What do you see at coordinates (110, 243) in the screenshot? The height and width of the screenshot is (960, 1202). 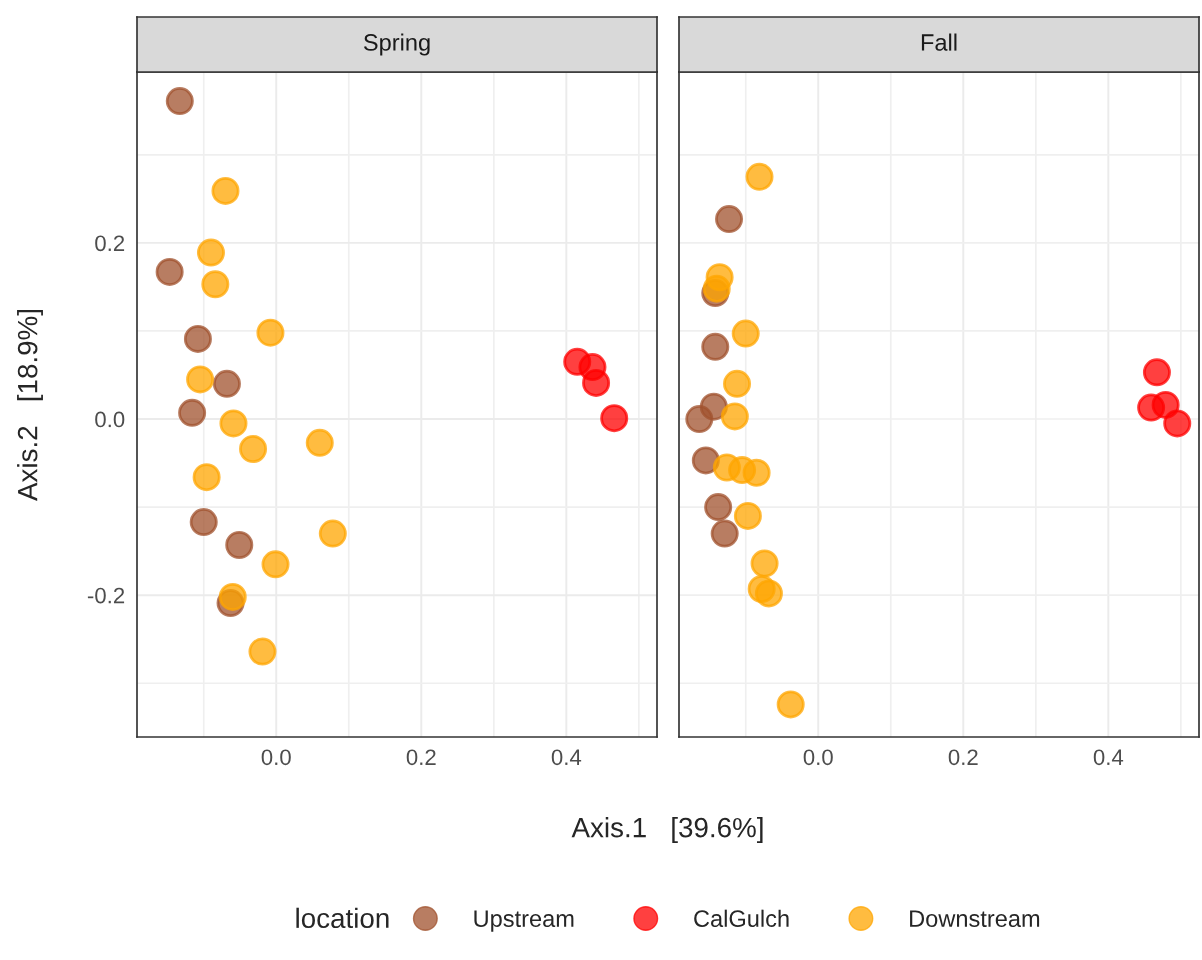 I see `y-tick-label: 0.2` at bounding box center [110, 243].